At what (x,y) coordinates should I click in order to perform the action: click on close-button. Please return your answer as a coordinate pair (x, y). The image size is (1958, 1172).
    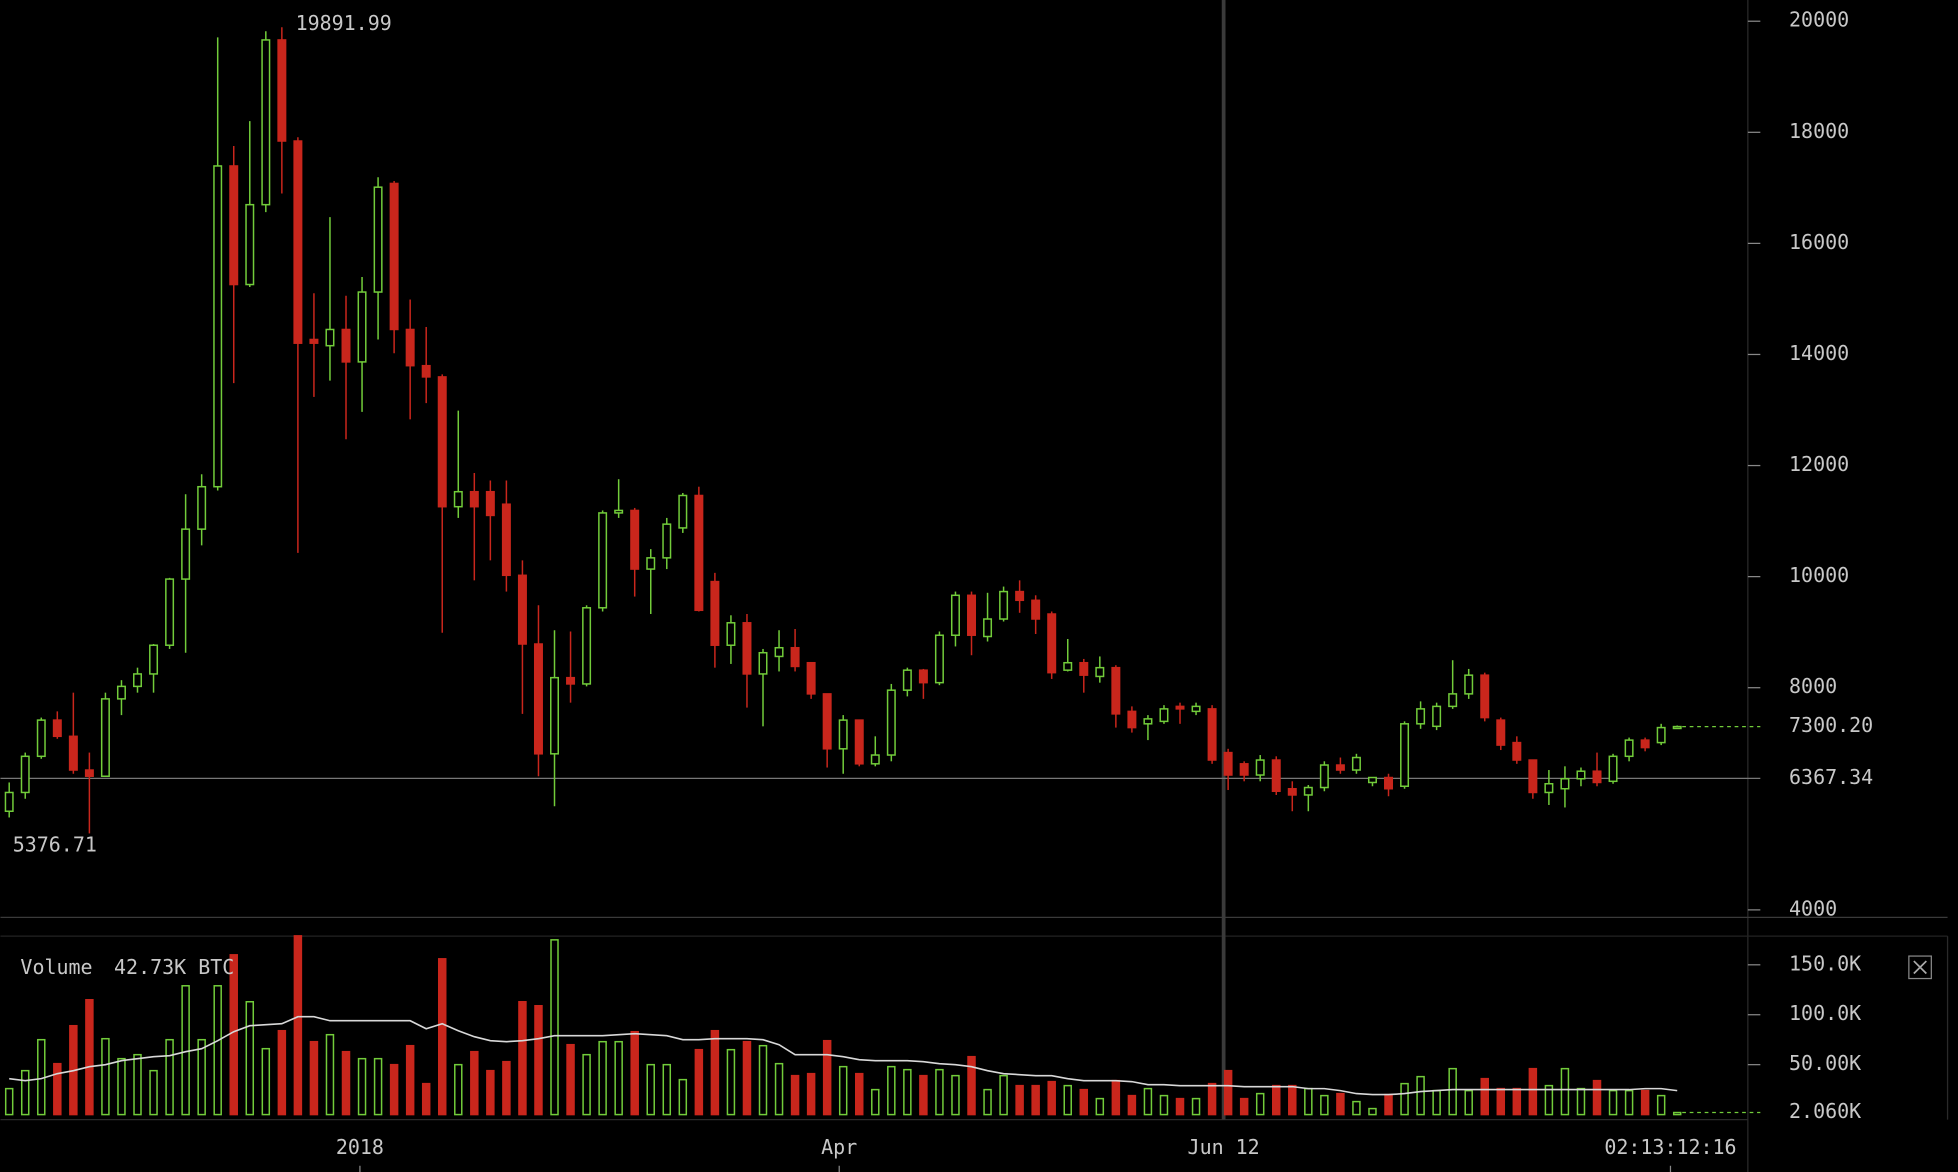
    Looking at the image, I should click on (1920, 967).